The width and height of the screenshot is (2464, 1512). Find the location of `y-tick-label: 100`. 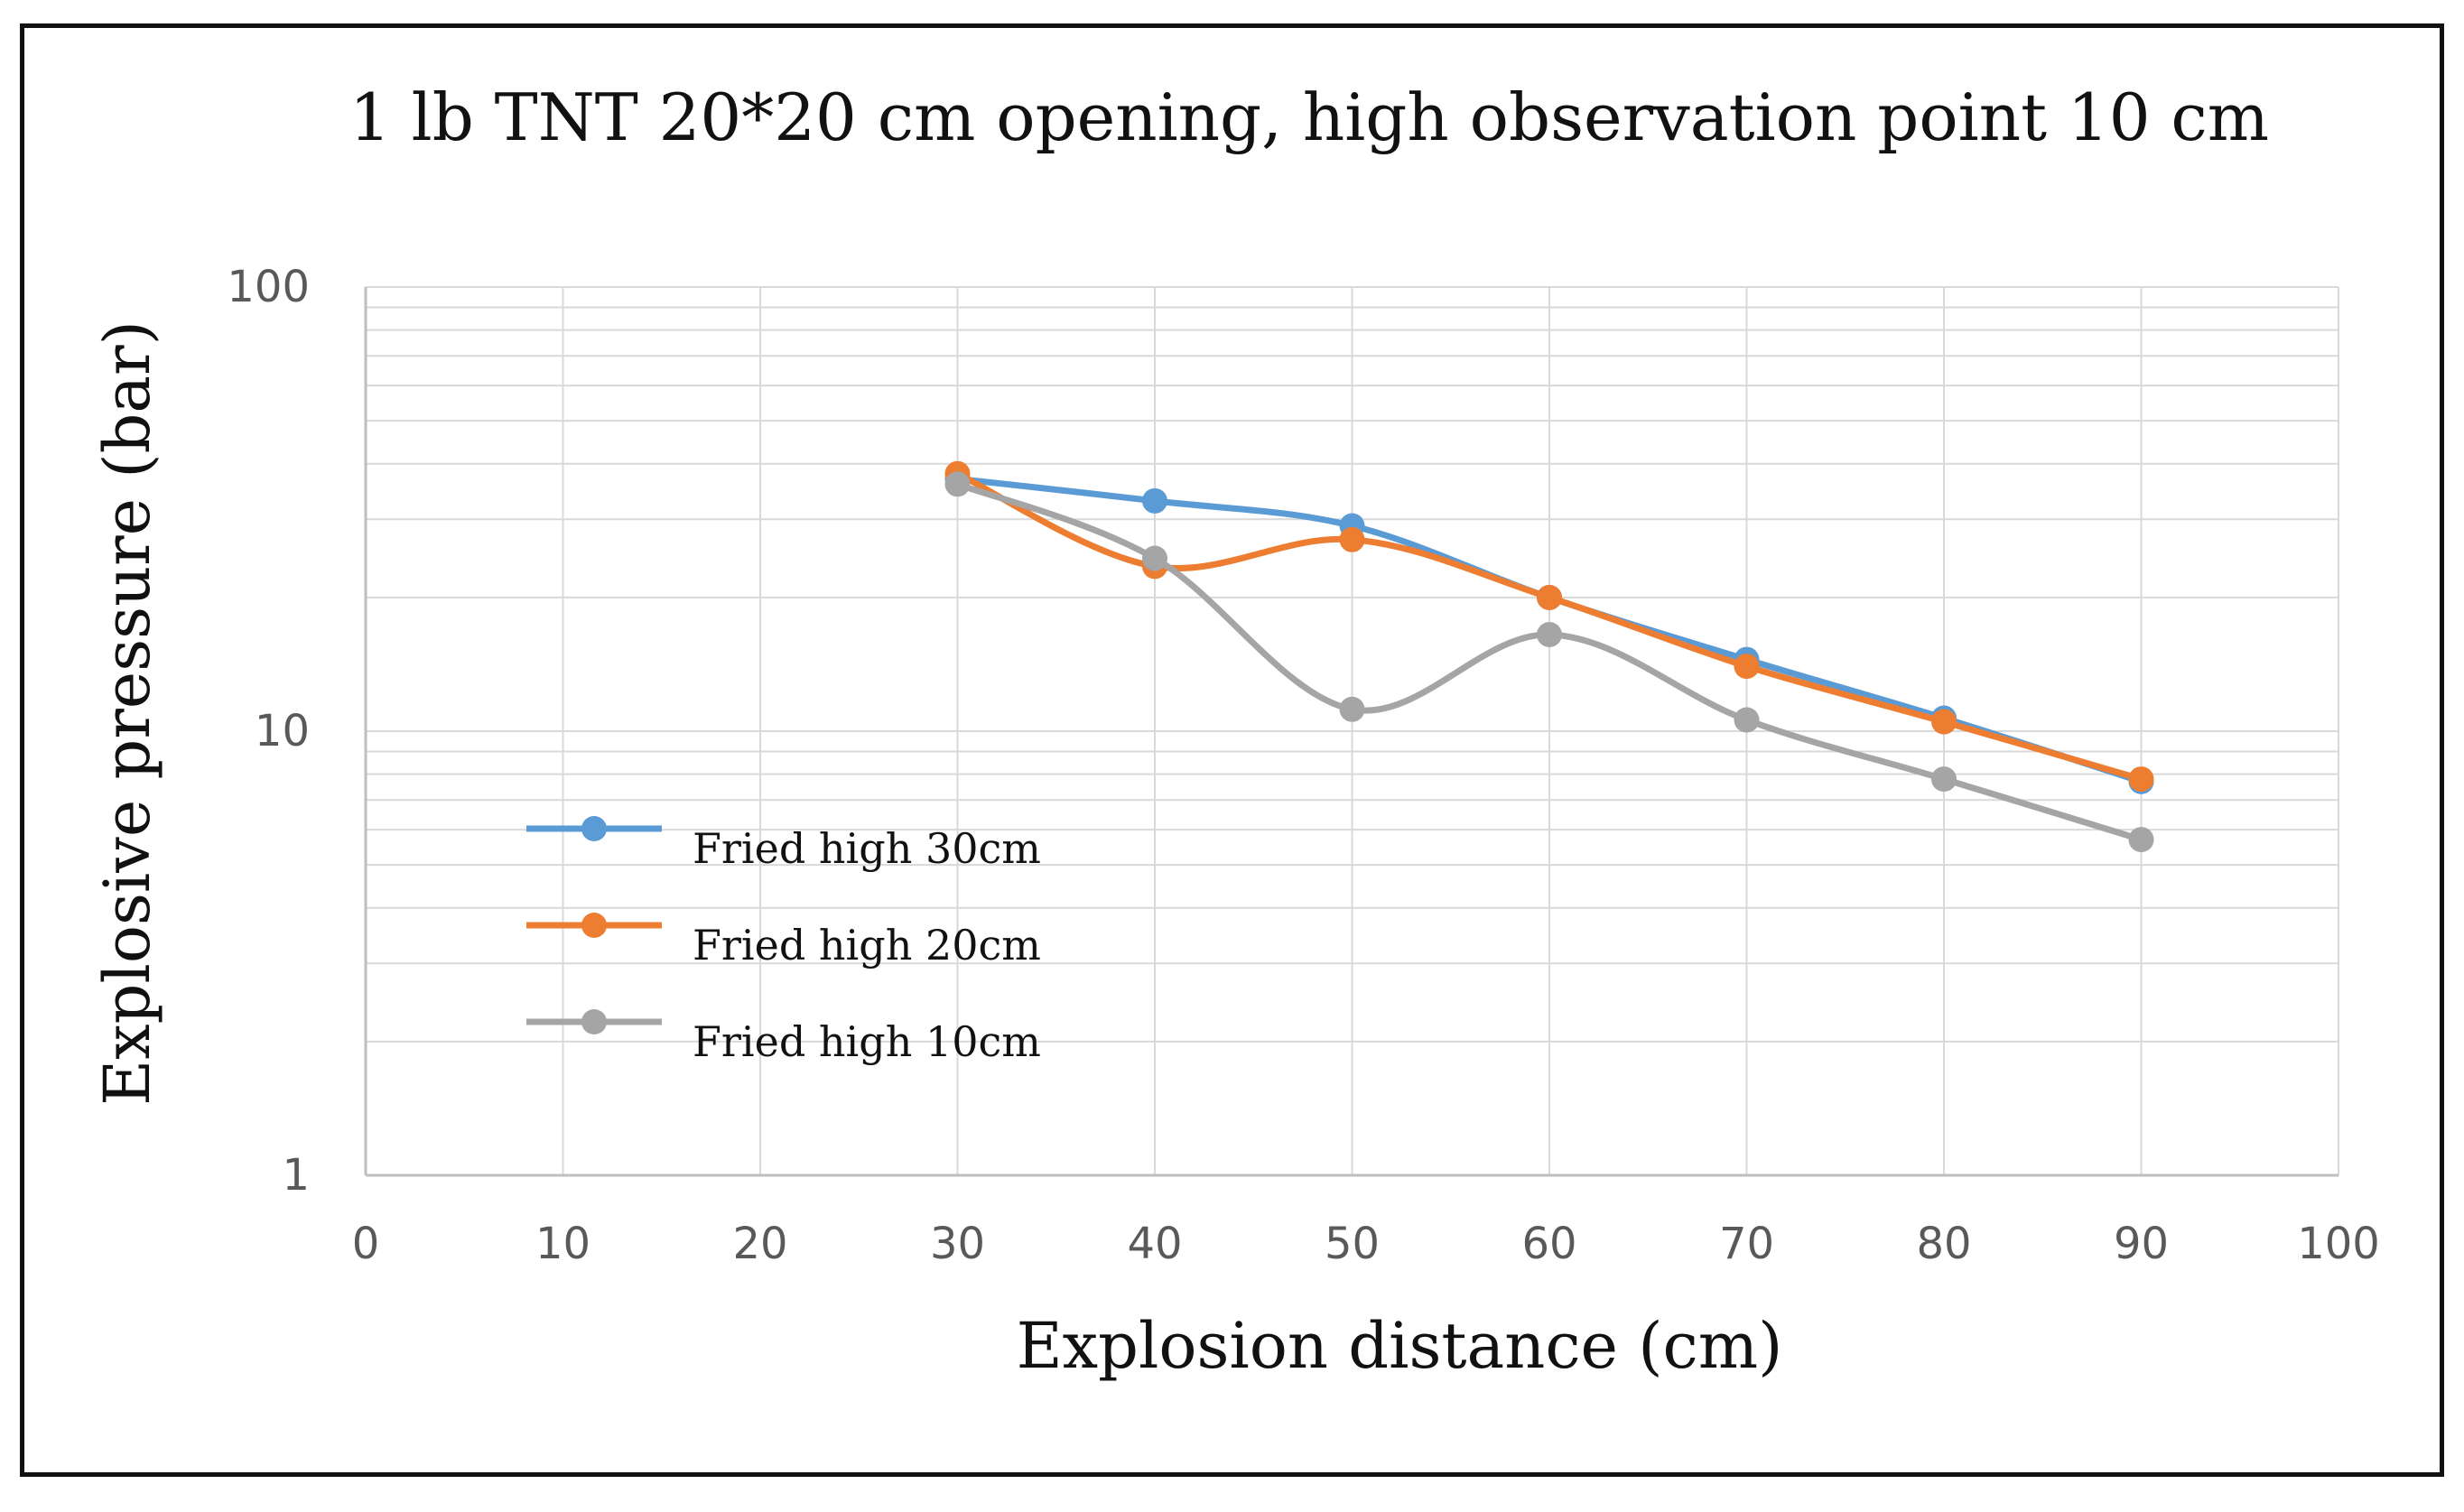

y-tick-label: 100 is located at coordinates (268, 287).